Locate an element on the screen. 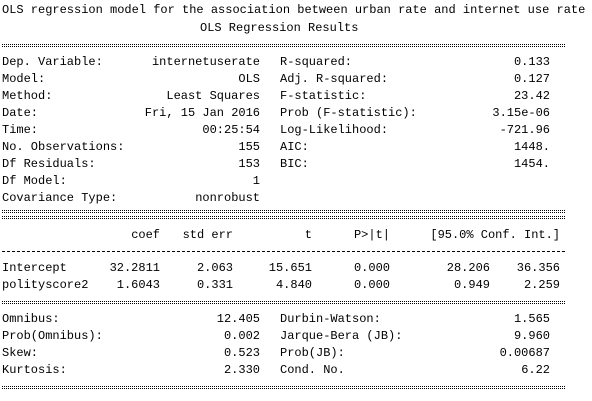 This screenshot has width=592, height=401. column-header: P>|t| is located at coordinates (371, 235).